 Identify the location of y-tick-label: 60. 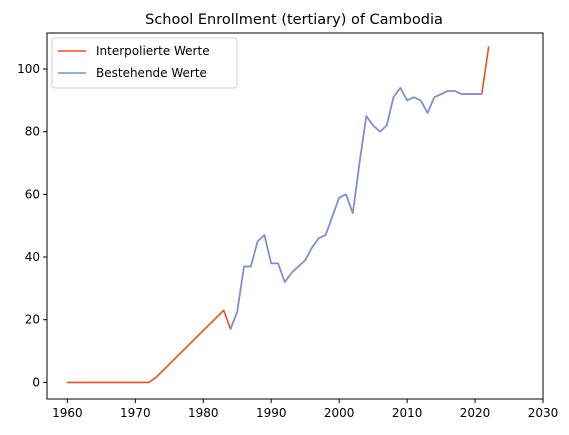
(32, 194).